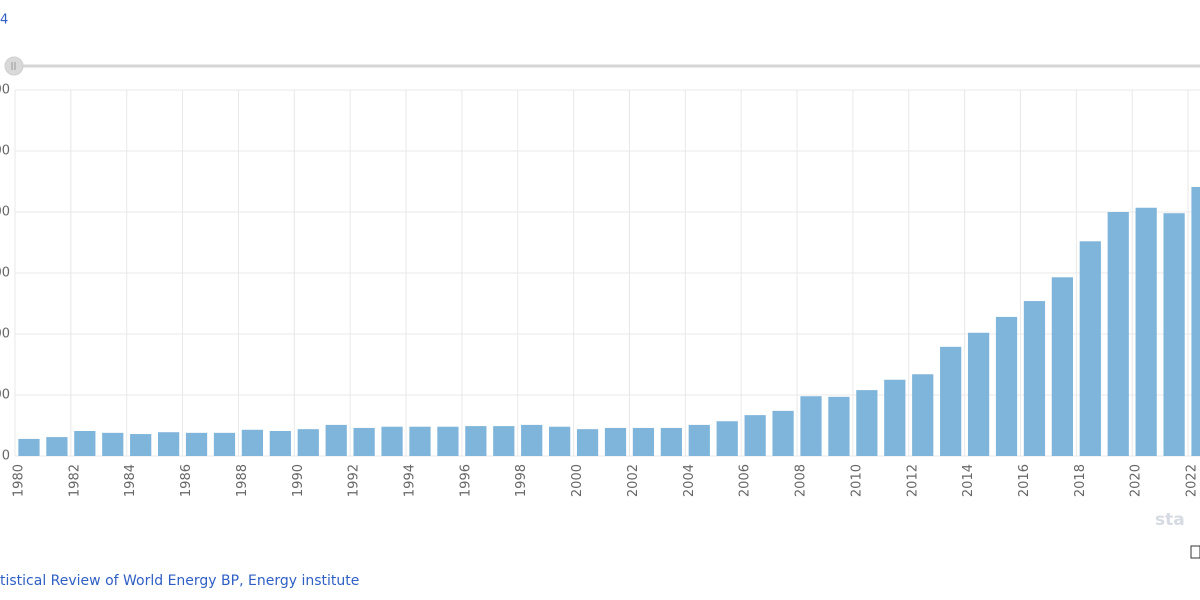 This screenshot has height=600, width=1200. I want to click on y-tick-label: 600, so click(5, 90).